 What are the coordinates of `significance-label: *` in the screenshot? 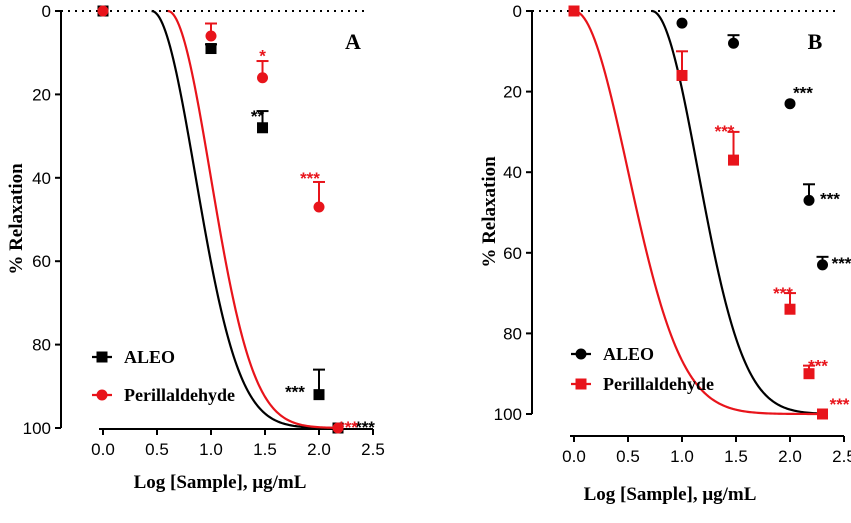 It's located at (262, 56).